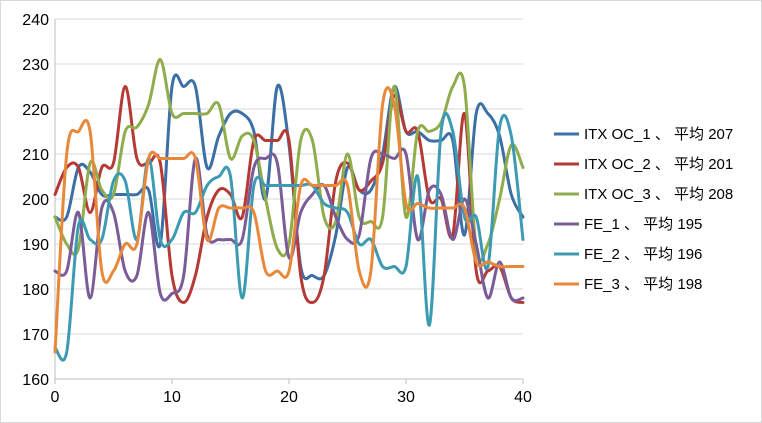 This screenshot has width=762, height=423. Describe the element at coordinates (523, 397) in the screenshot. I see `x-tick-label: 40` at that location.